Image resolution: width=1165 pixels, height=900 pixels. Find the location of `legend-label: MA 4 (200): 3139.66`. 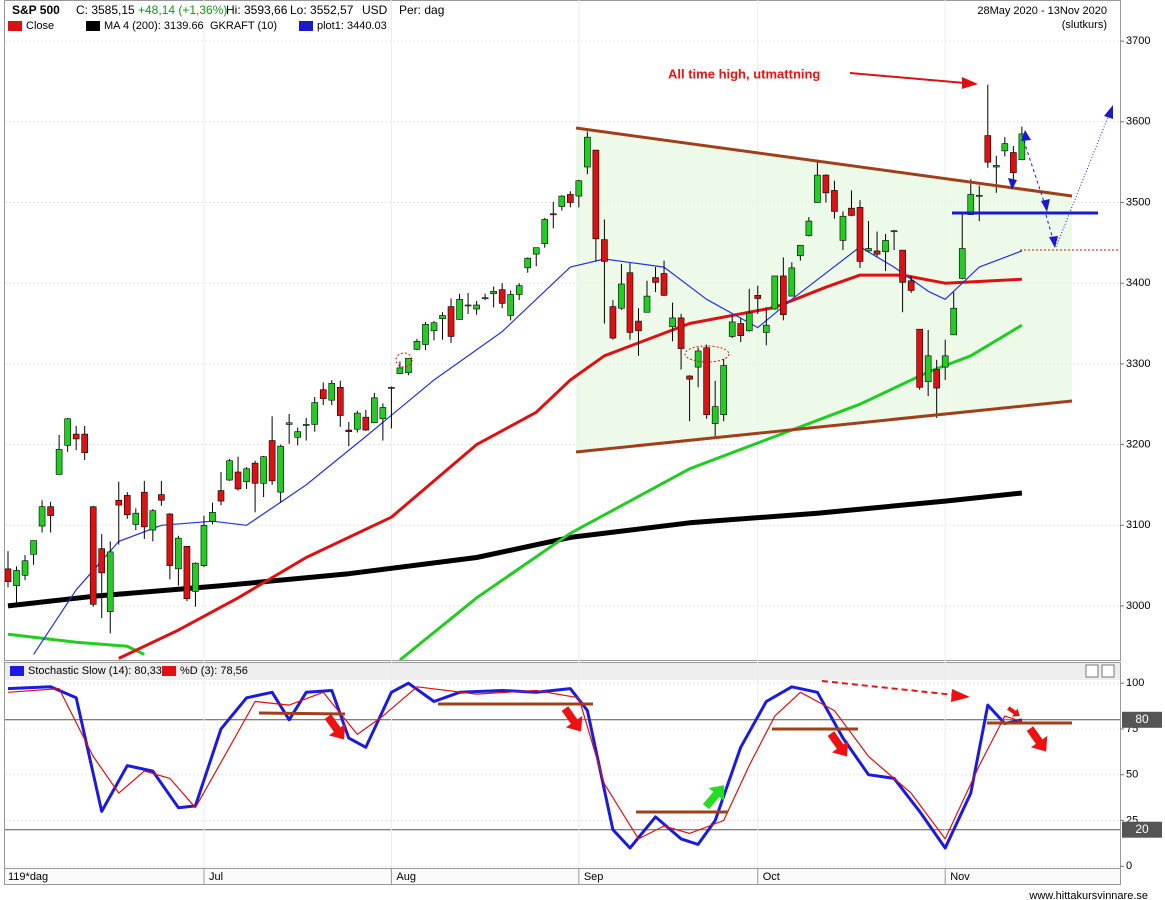

legend-label: MA 4 (200): 3139.66 is located at coordinates (154, 26).